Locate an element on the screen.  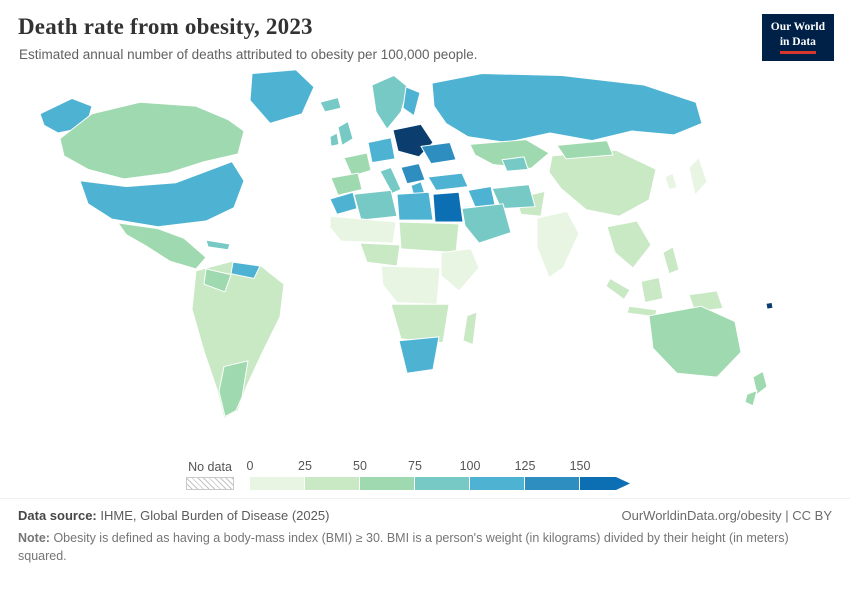
country-algeria is located at coordinates (375, 205).